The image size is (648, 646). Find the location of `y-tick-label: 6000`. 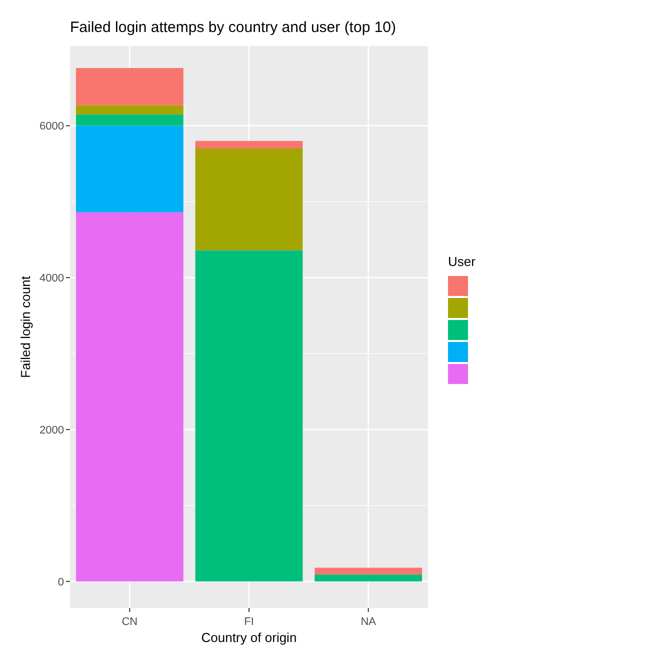

y-tick-label: 6000 is located at coordinates (52, 126).